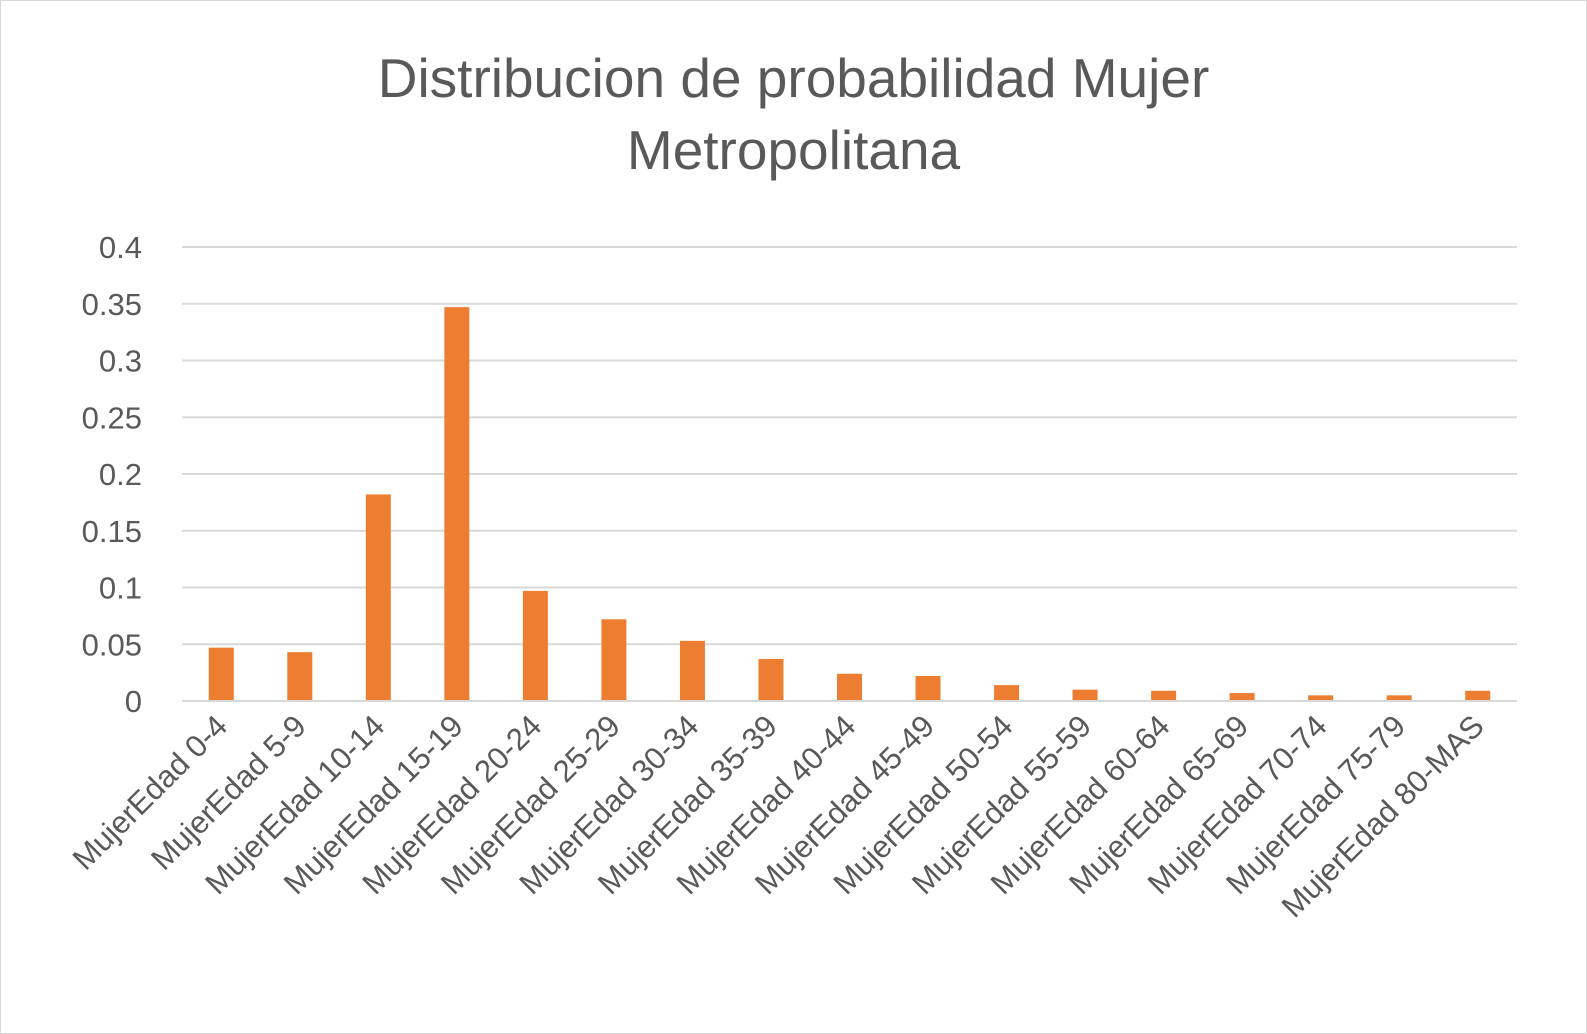 Image resolution: width=1587 pixels, height=1034 pixels. What do you see at coordinates (112, 644) in the screenshot?
I see `y-tick-label: 0.05` at bounding box center [112, 644].